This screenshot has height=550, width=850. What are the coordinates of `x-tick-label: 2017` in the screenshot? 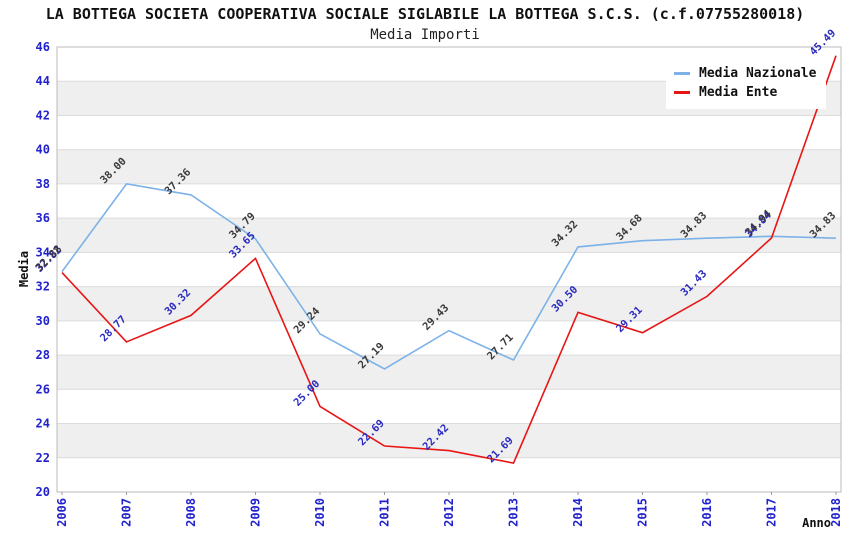 It's located at (772, 512).